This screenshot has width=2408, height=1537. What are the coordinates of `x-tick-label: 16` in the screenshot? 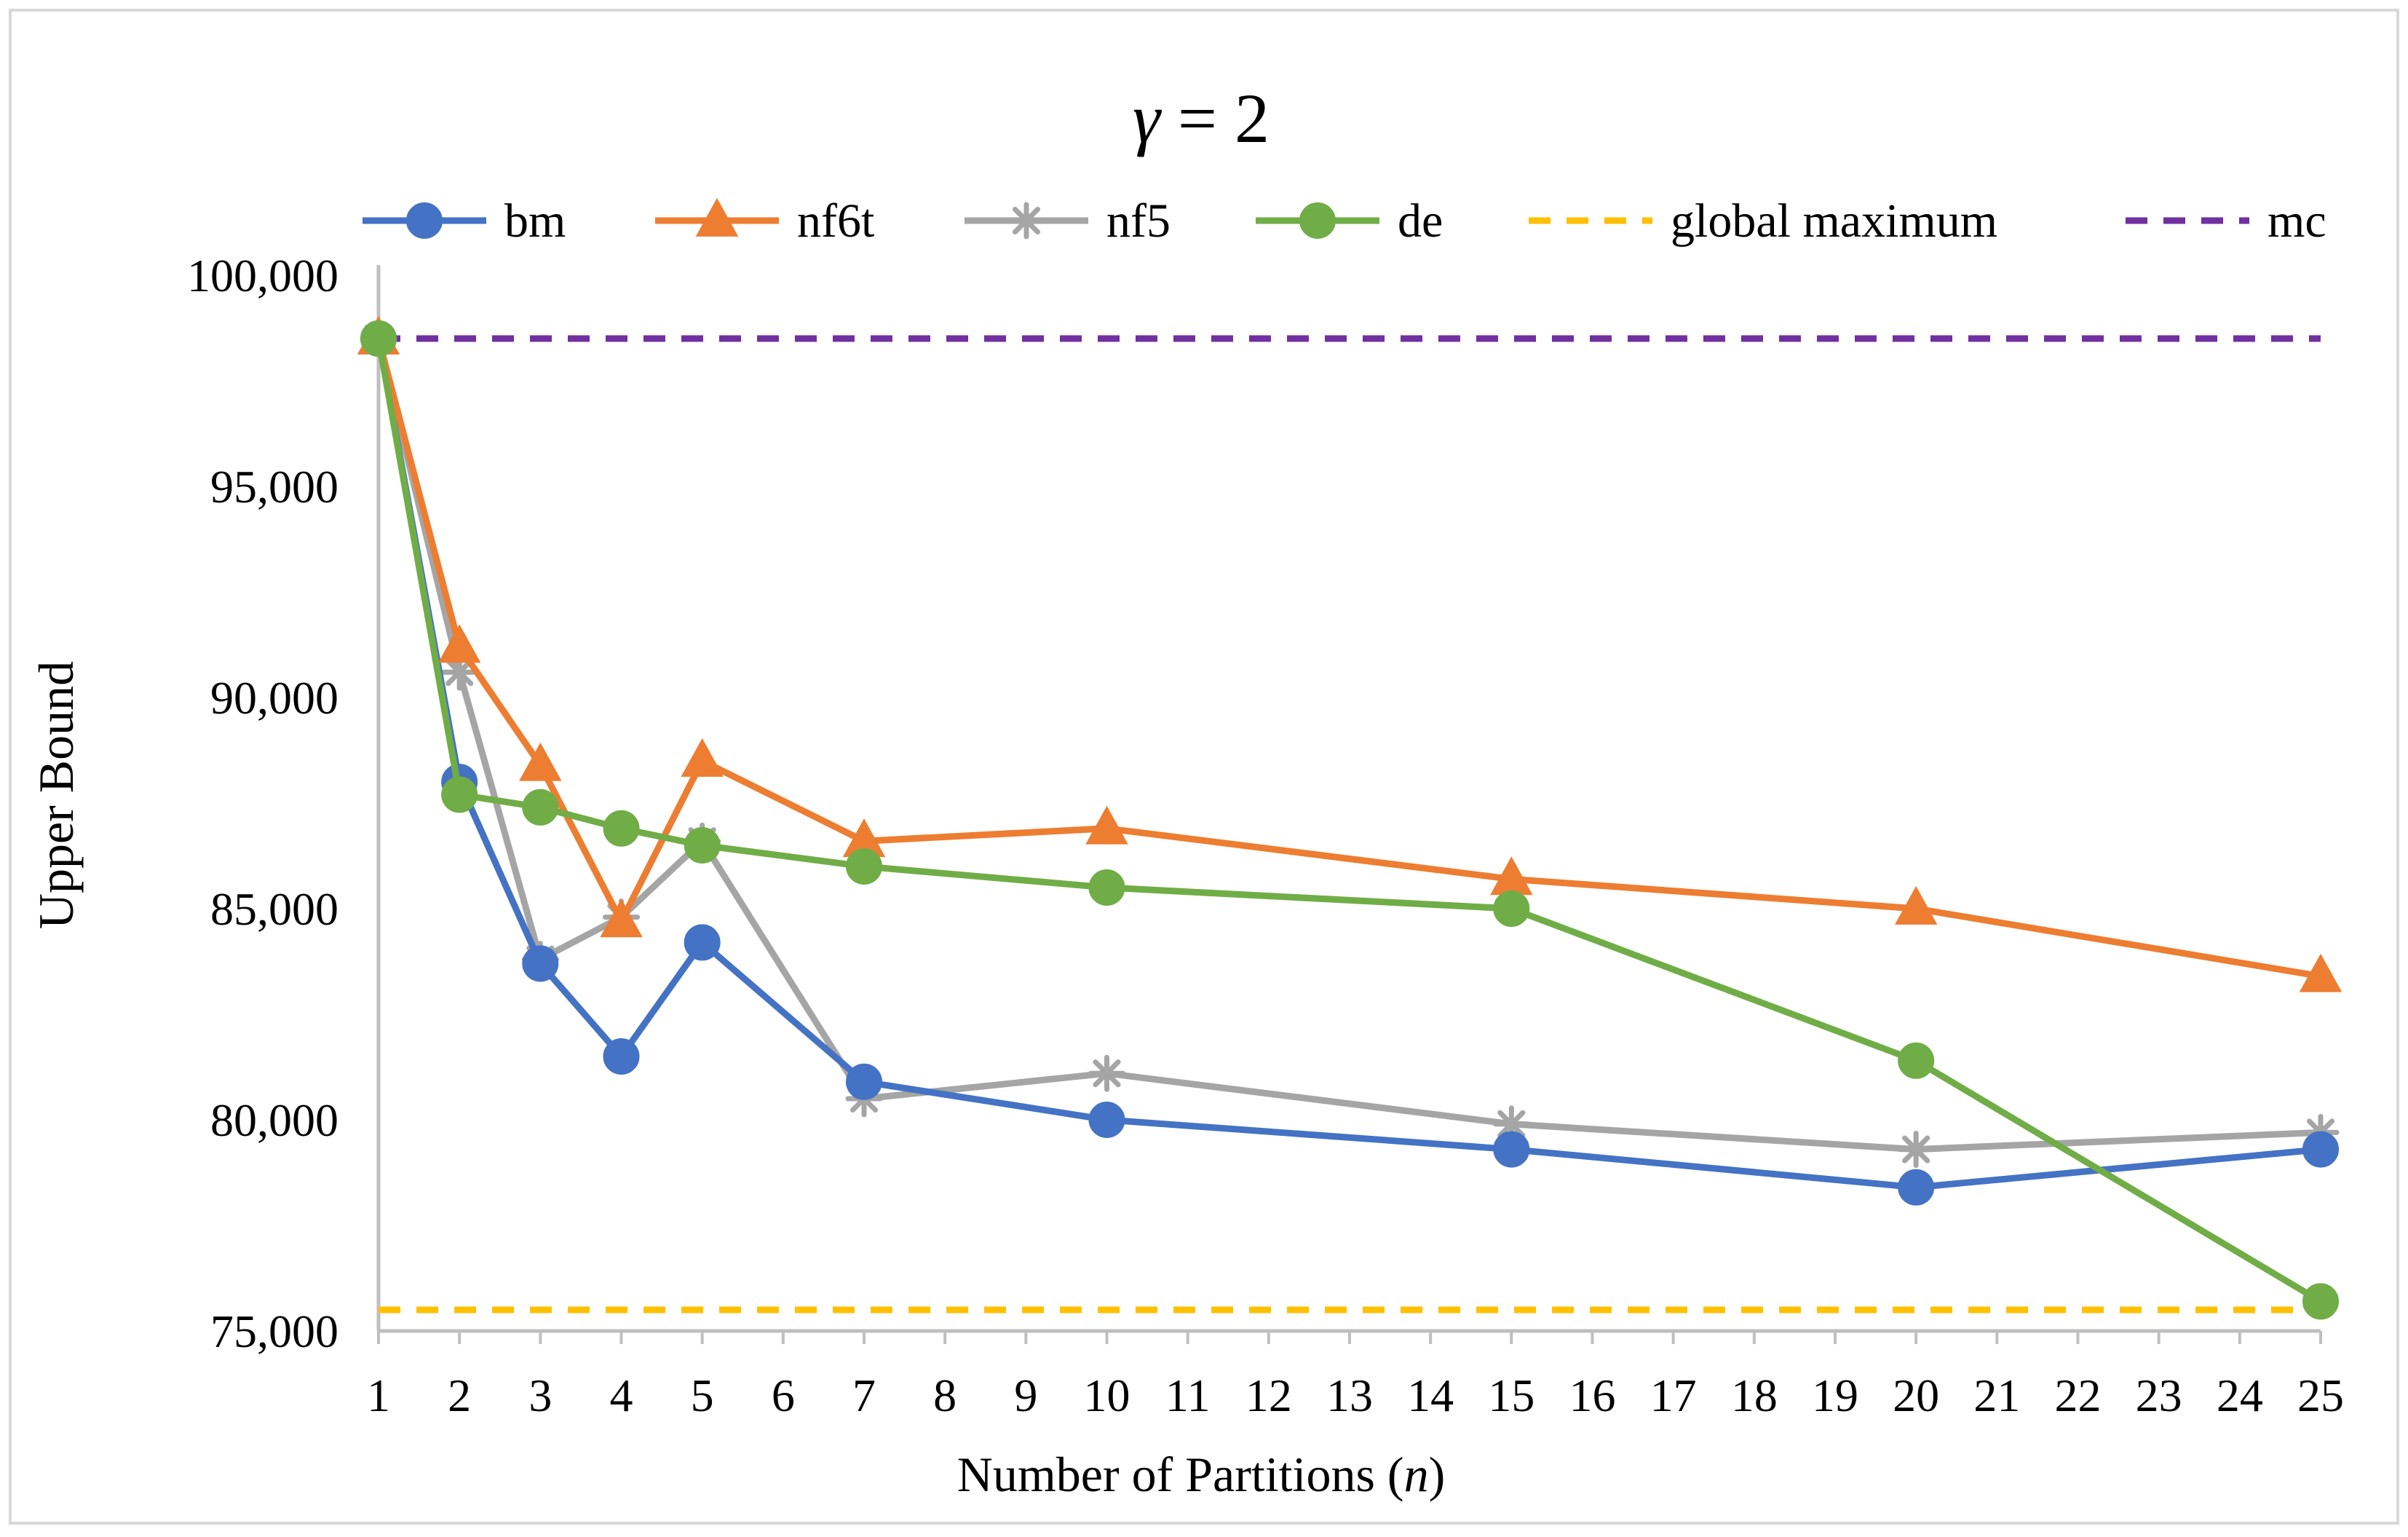 It's located at (1592, 1395).